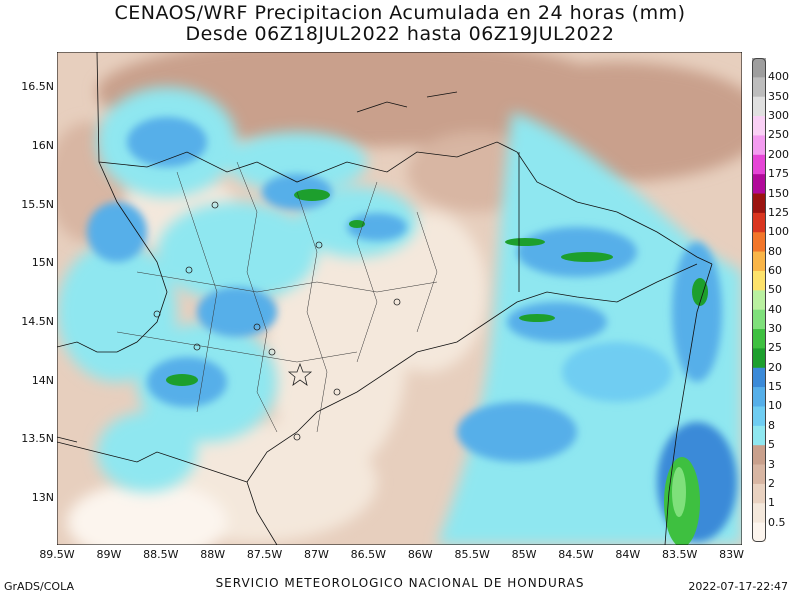 Image resolution: width=800 pixels, height=600 pixels. Describe the element at coordinates (775, 387) in the screenshot. I see `legend-level-label: 15` at that location.